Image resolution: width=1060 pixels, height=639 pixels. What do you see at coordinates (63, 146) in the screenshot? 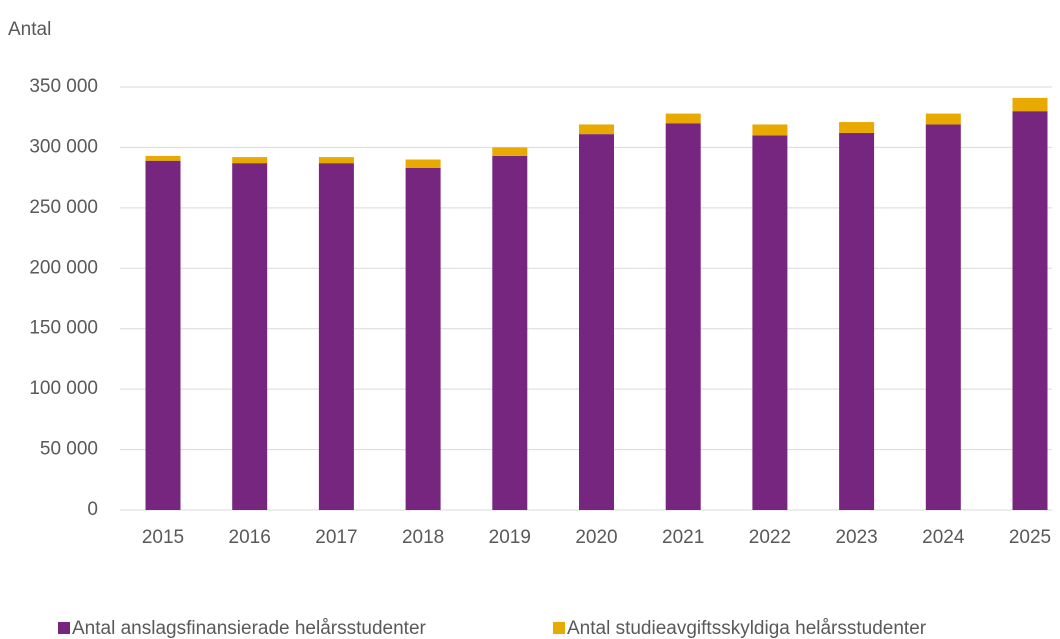
I see `y-tick-label: 300 000` at bounding box center [63, 146].